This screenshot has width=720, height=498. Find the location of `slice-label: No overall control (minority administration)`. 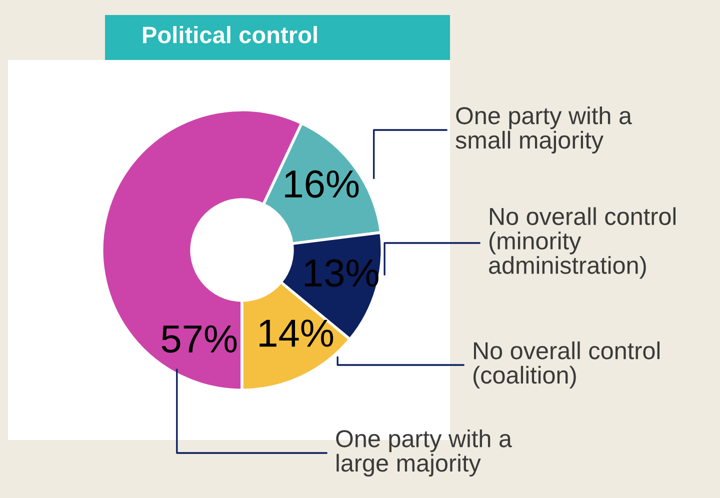

slice-label: No overall control (minority administration) is located at coordinates (582, 243).